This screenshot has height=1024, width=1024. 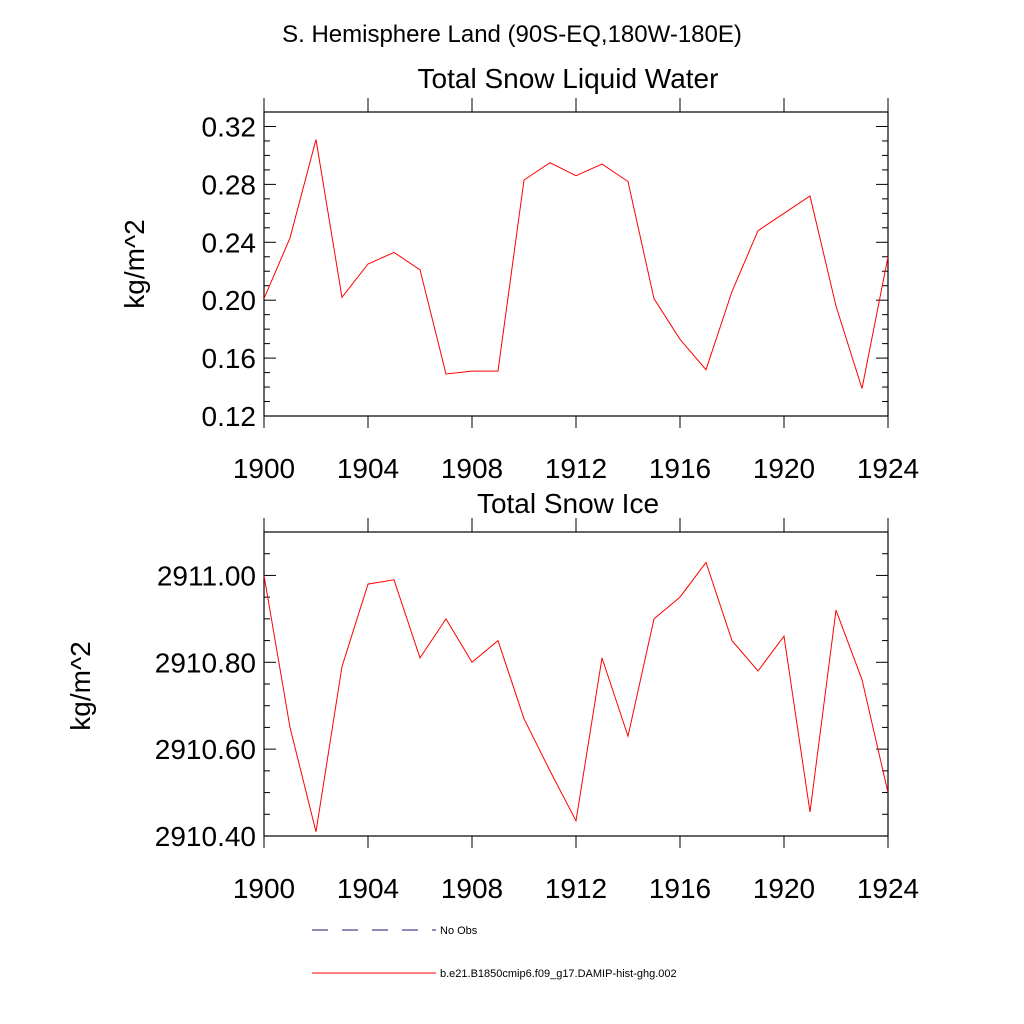 What do you see at coordinates (206, 575) in the screenshot?
I see `ytick-label: 2911.00` at bounding box center [206, 575].